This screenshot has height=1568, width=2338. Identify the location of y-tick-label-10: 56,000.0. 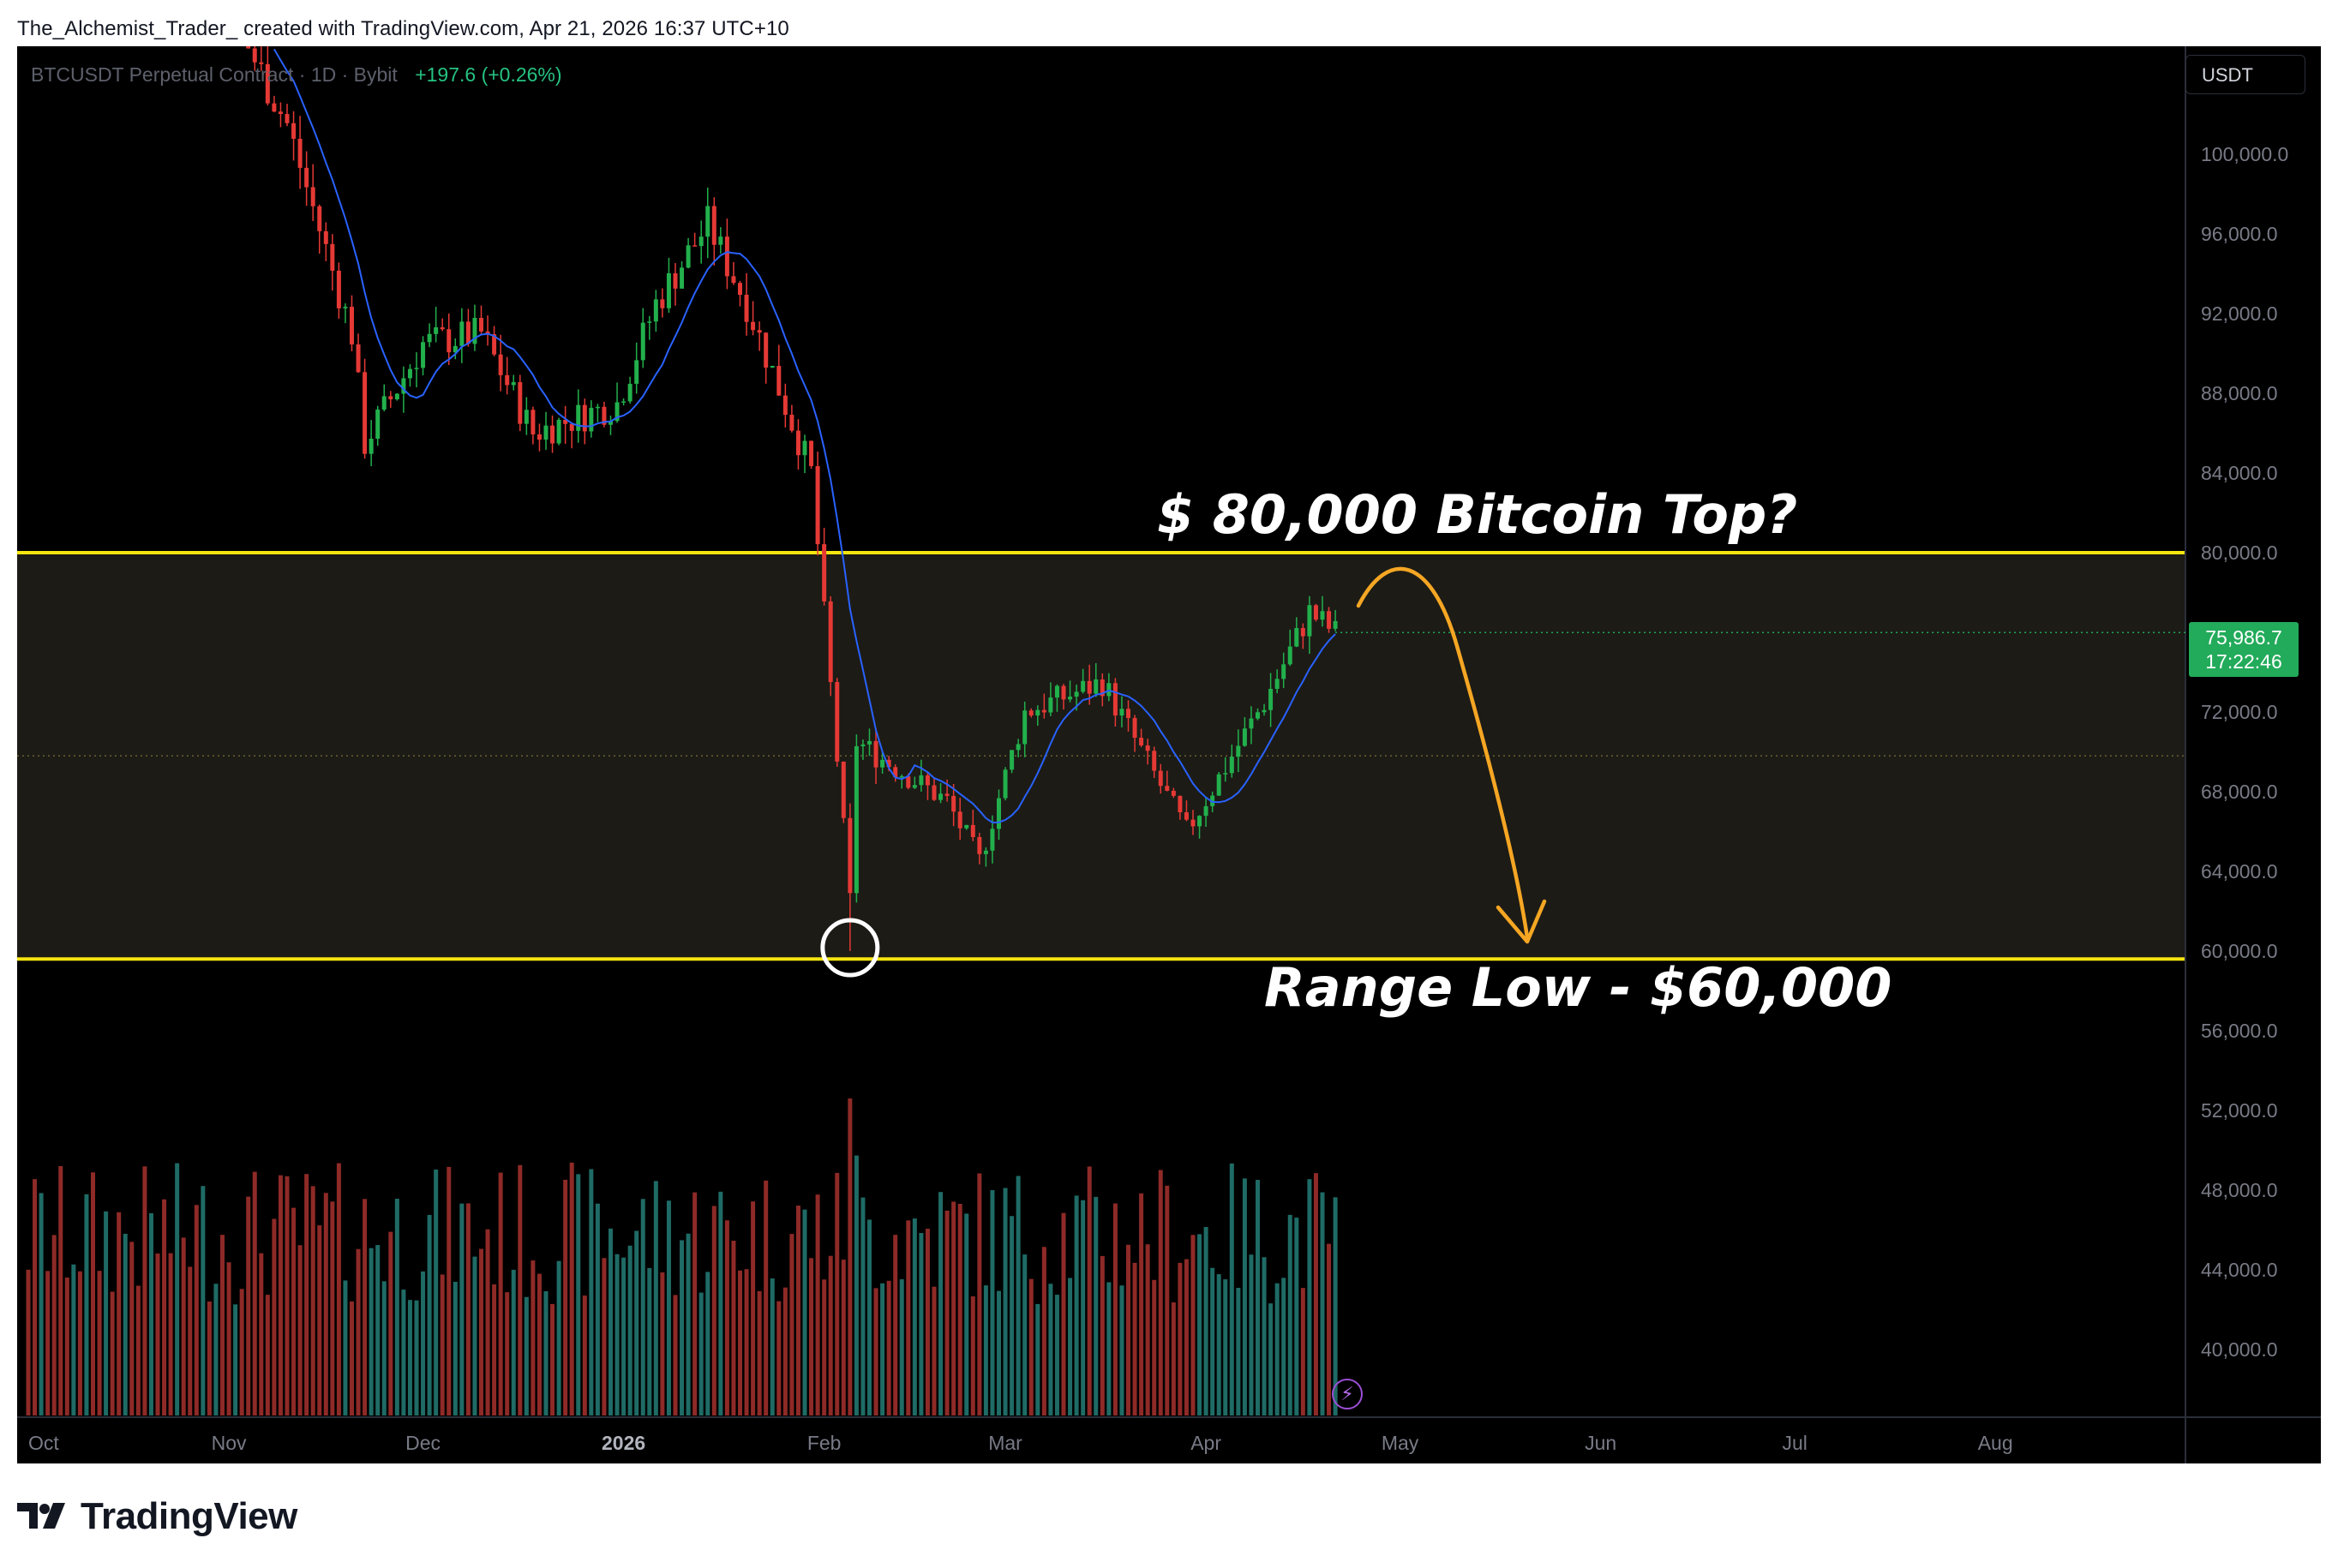
(2239, 1031).